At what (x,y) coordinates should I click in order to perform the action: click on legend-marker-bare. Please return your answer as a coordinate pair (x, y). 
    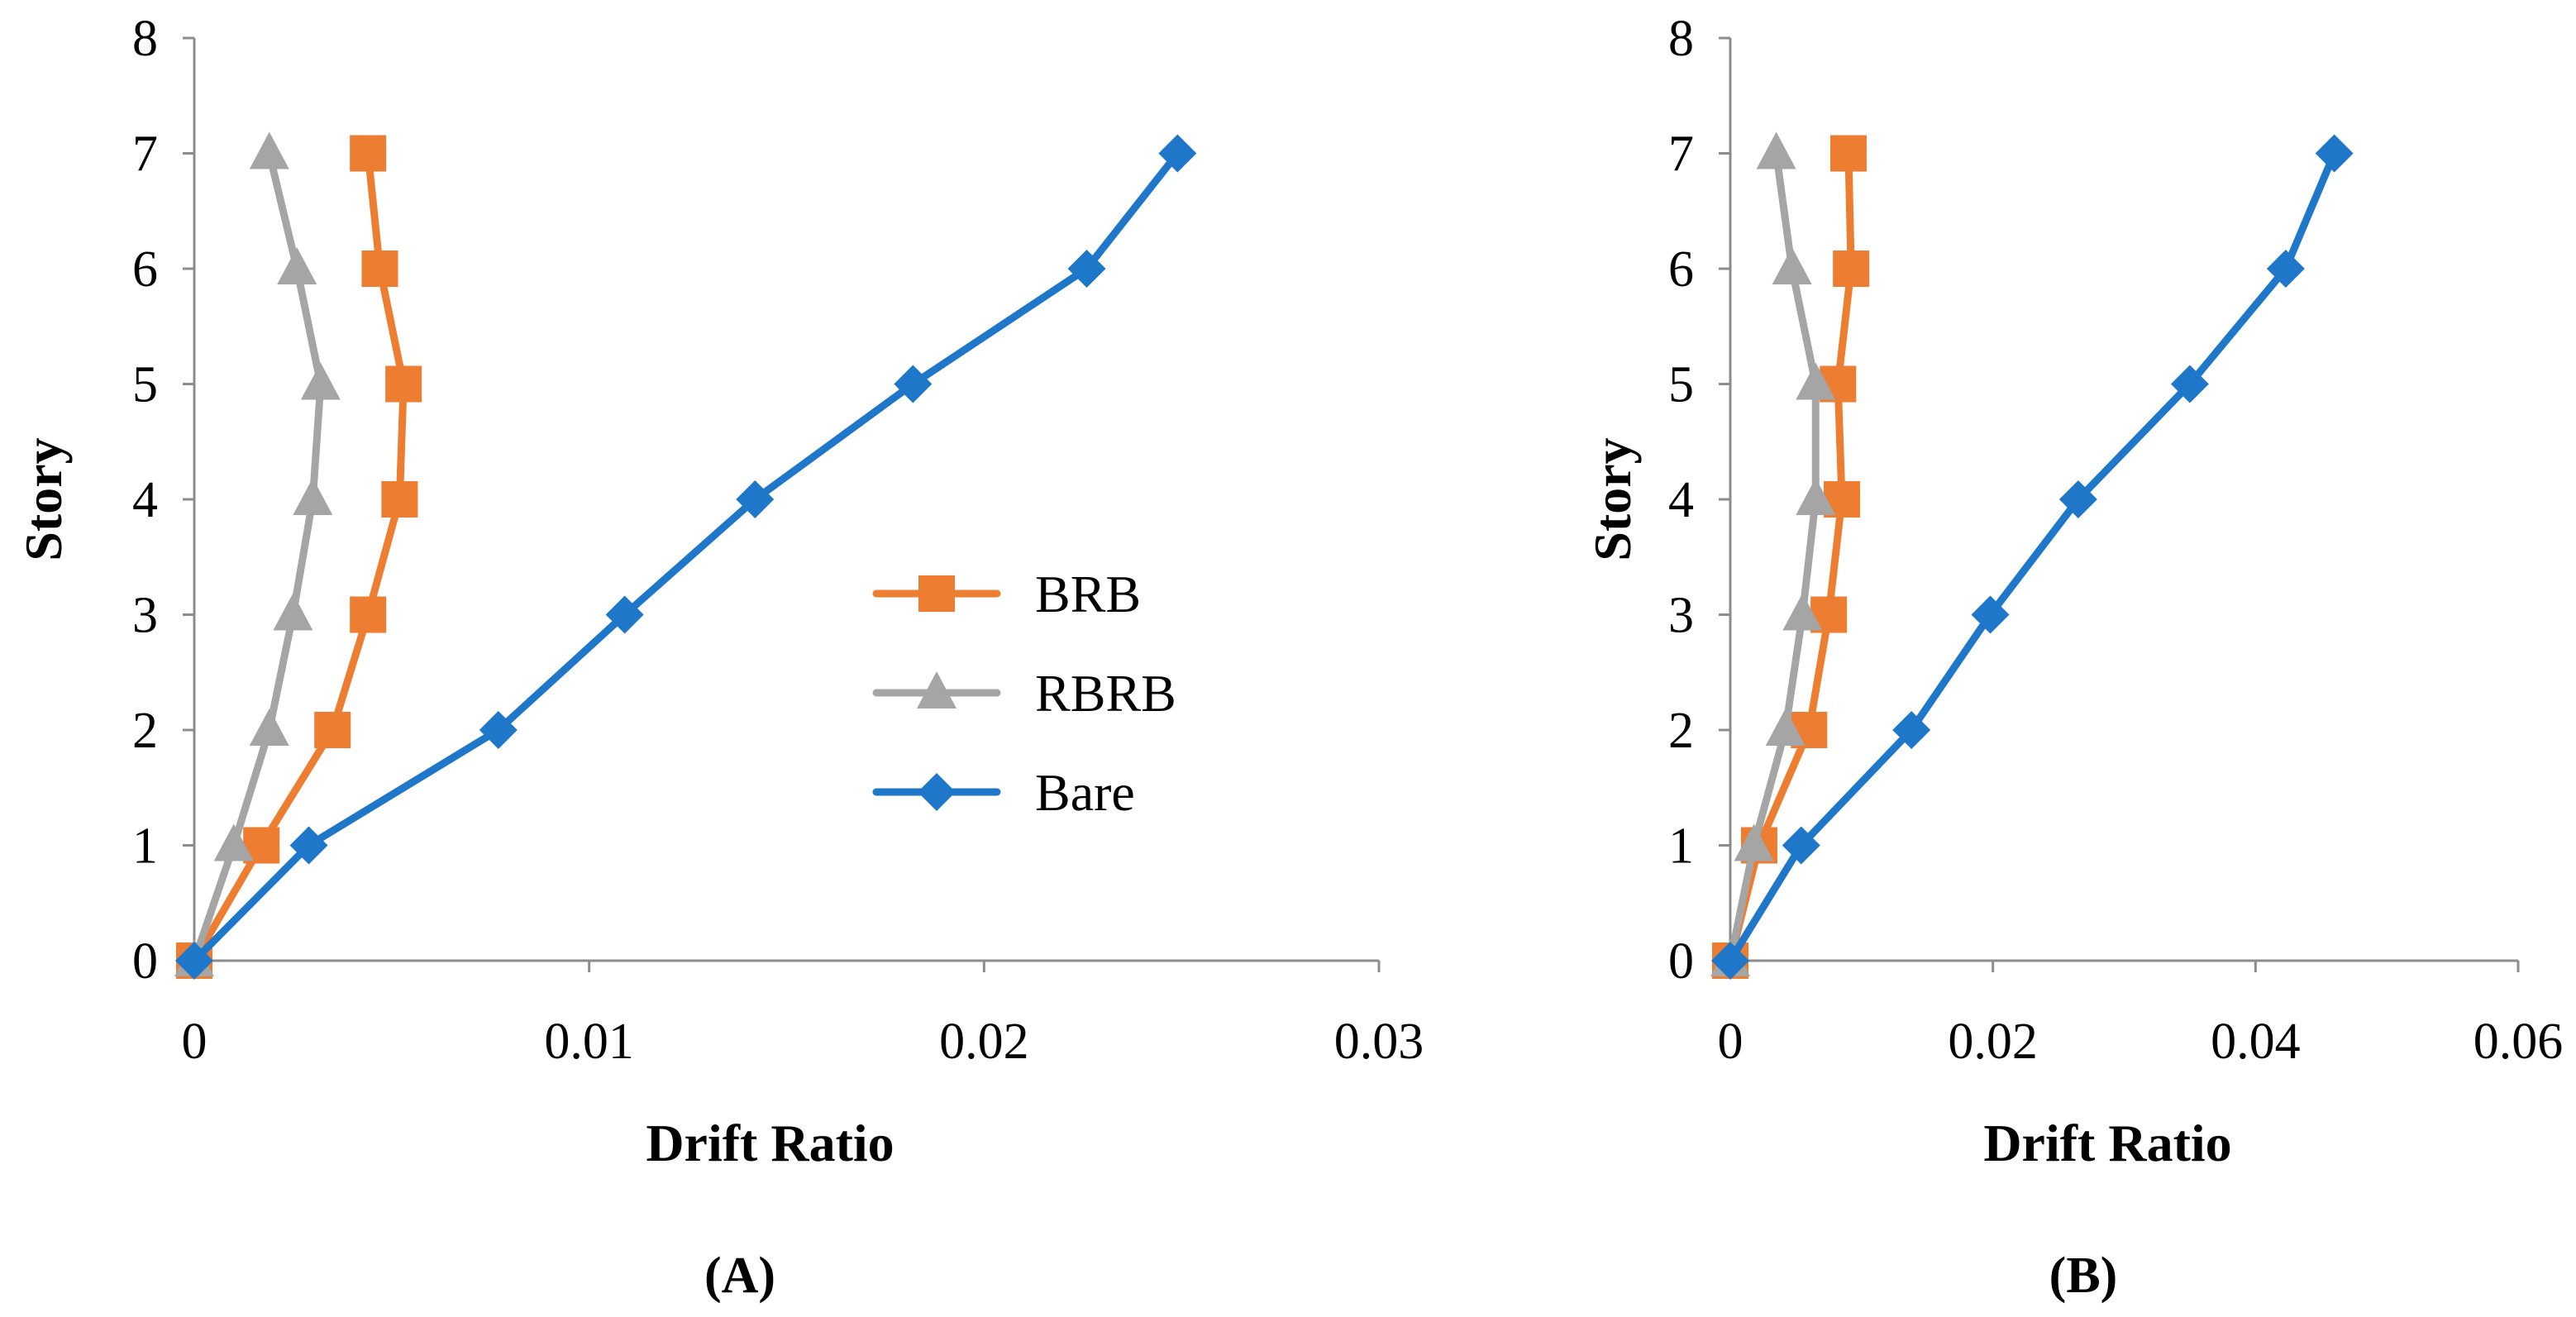
    Looking at the image, I should click on (937, 792).